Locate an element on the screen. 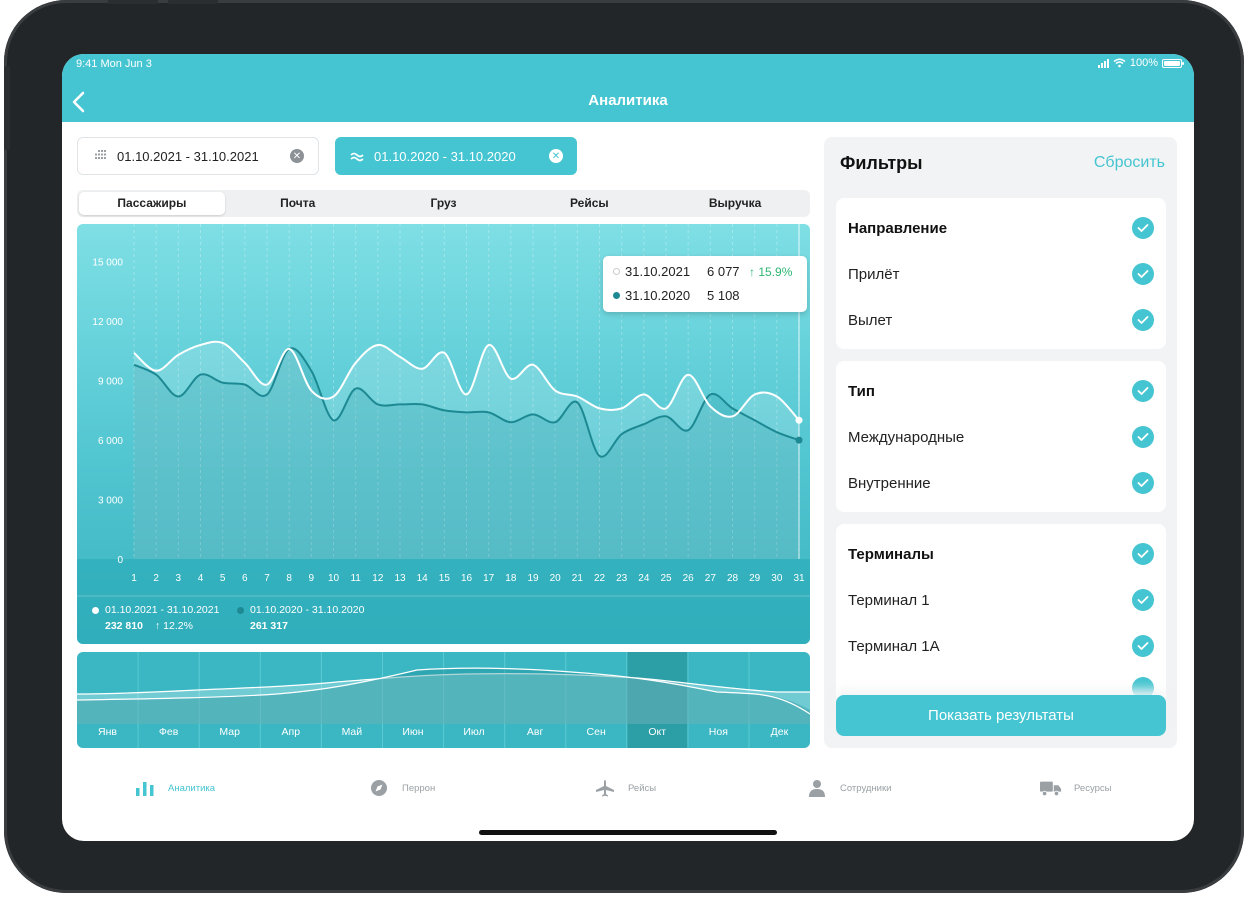 Image resolution: width=1247 pixels, height=900 pixels. status-indicators: 100% is located at coordinates (1140, 63).